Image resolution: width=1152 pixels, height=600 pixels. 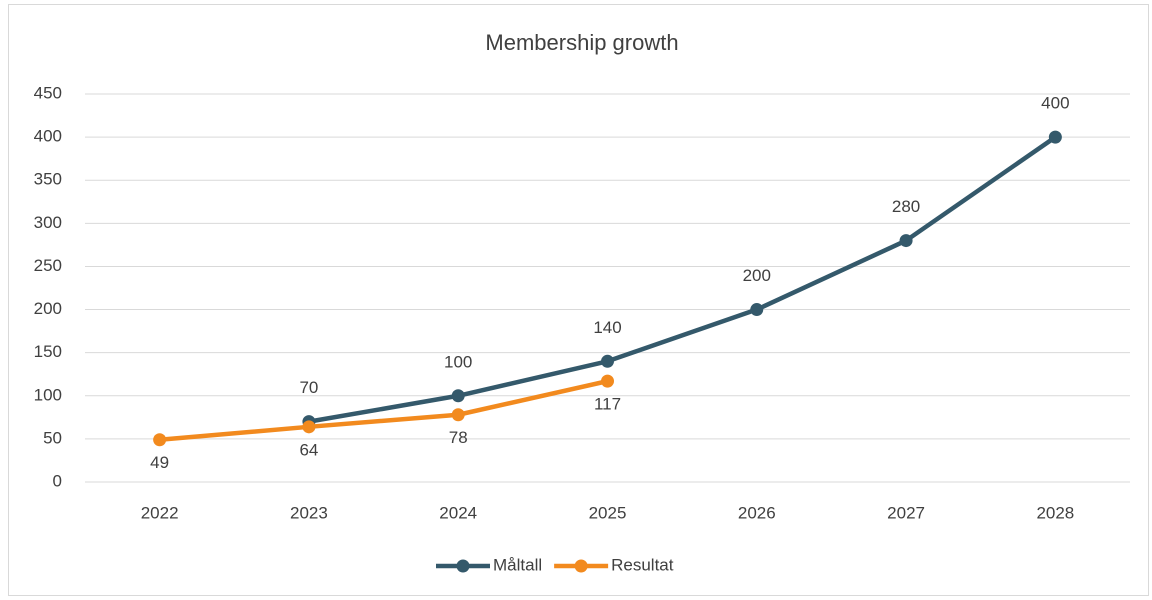 What do you see at coordinates (757, 512) in the screenshot?
I see `x-tick-label: 2026` at bounding box center [757, 512].